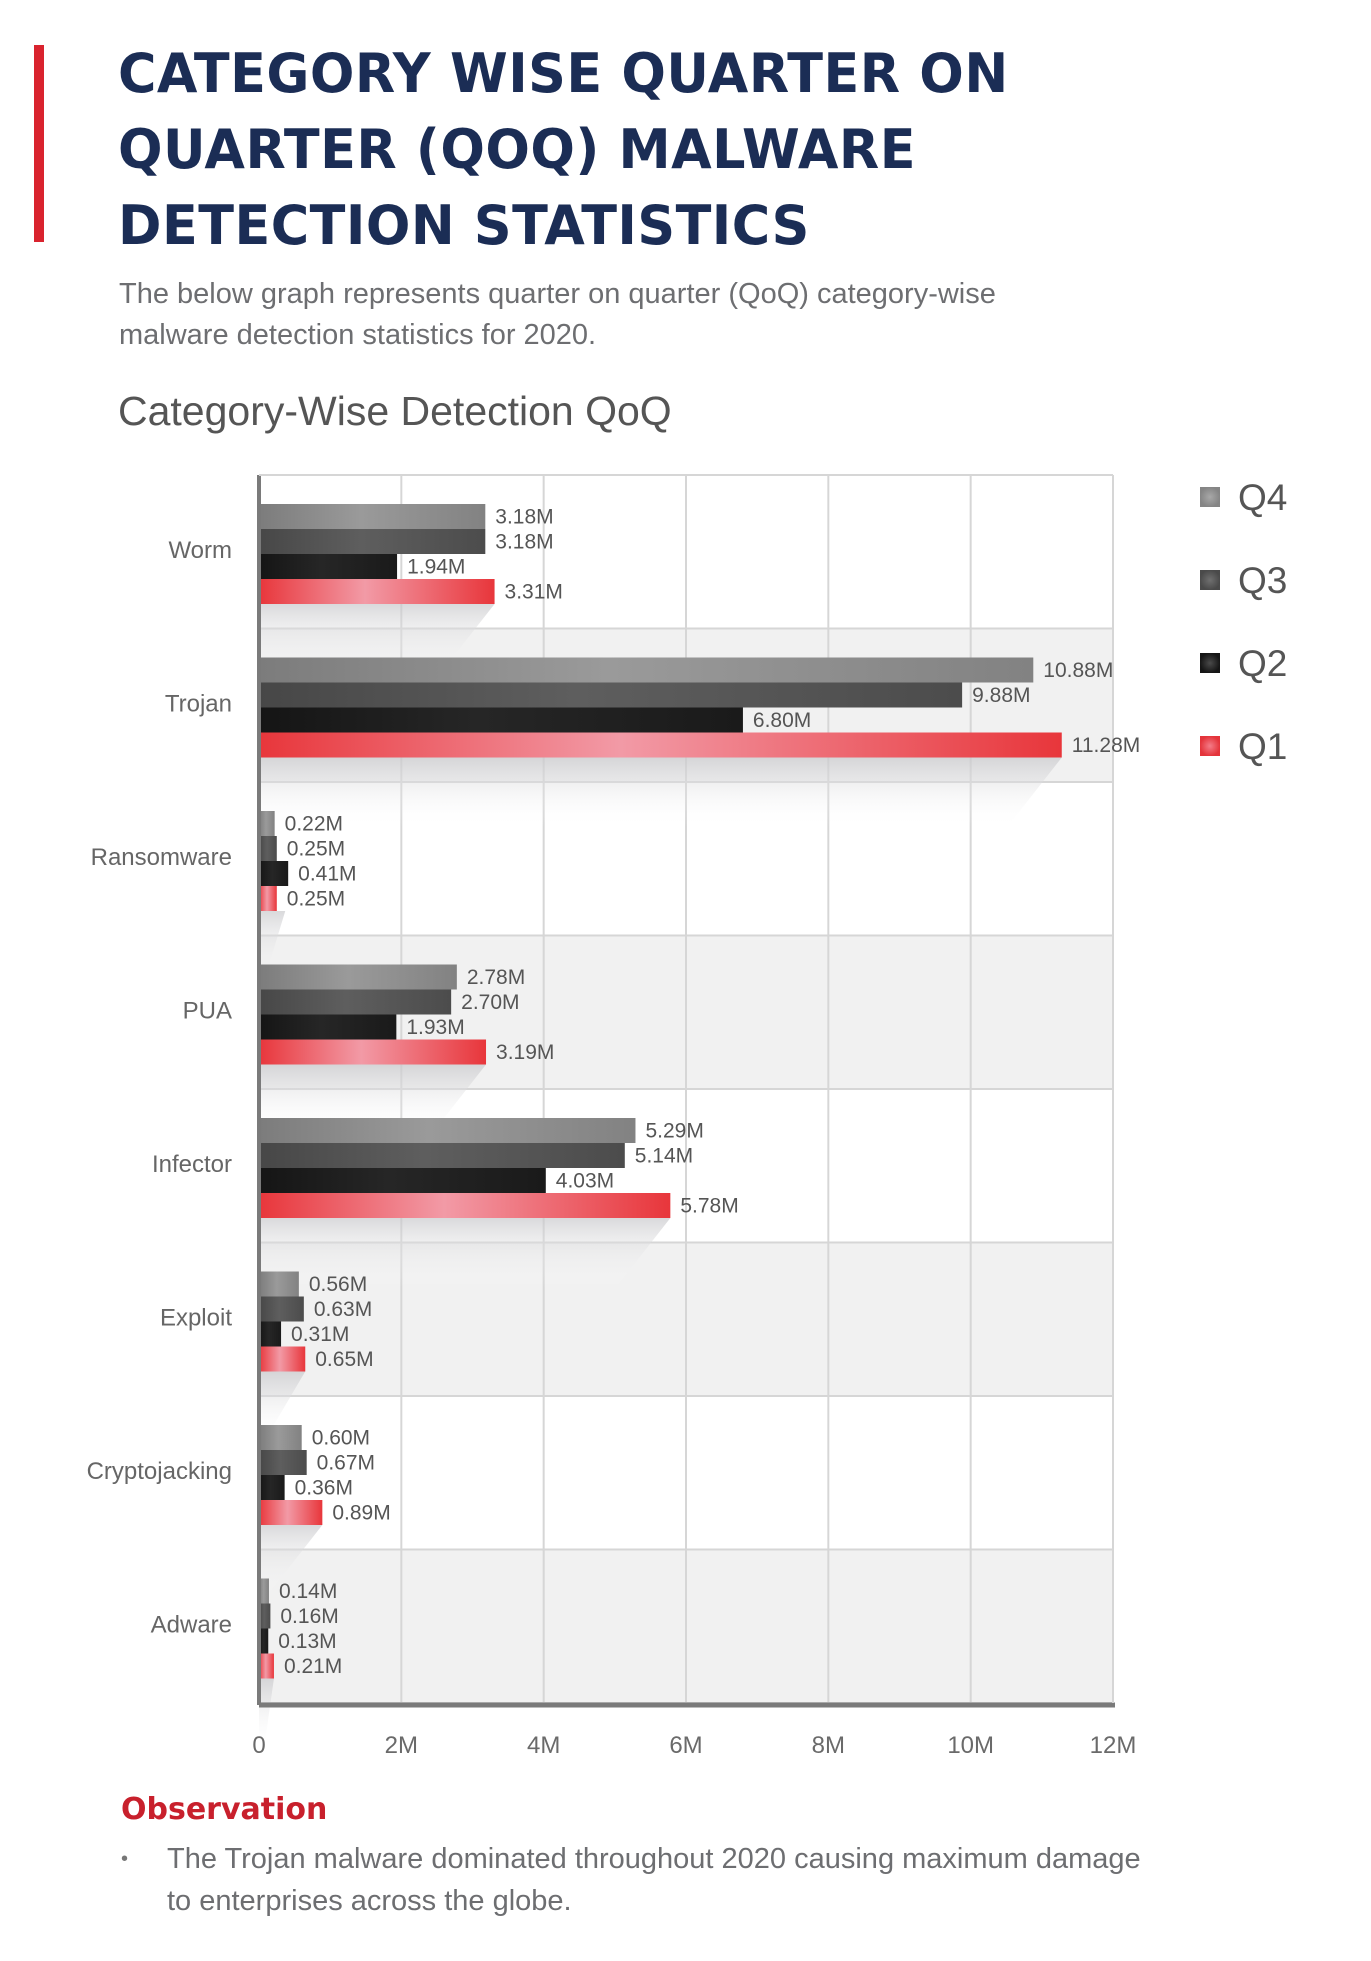  I want to click on legend-swatch-q4, so click(1210, 497).